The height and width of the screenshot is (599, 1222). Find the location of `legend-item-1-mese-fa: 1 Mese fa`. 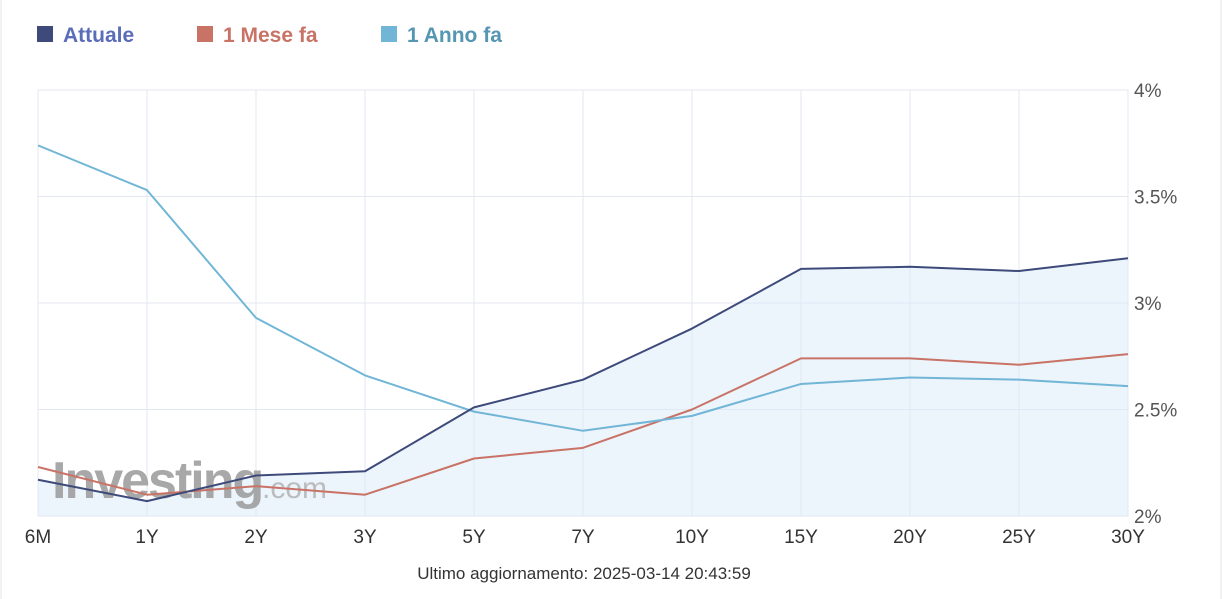

legend-item-1-mese-fa: 1 Mese fa is located at coordinates (257, 35).